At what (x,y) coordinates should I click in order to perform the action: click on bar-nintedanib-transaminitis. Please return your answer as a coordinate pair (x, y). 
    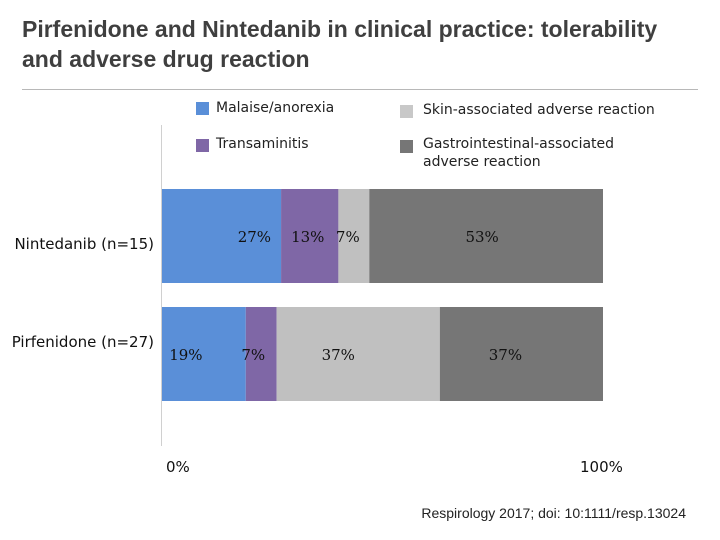
    Looking at the image, I should click on (310, 236).